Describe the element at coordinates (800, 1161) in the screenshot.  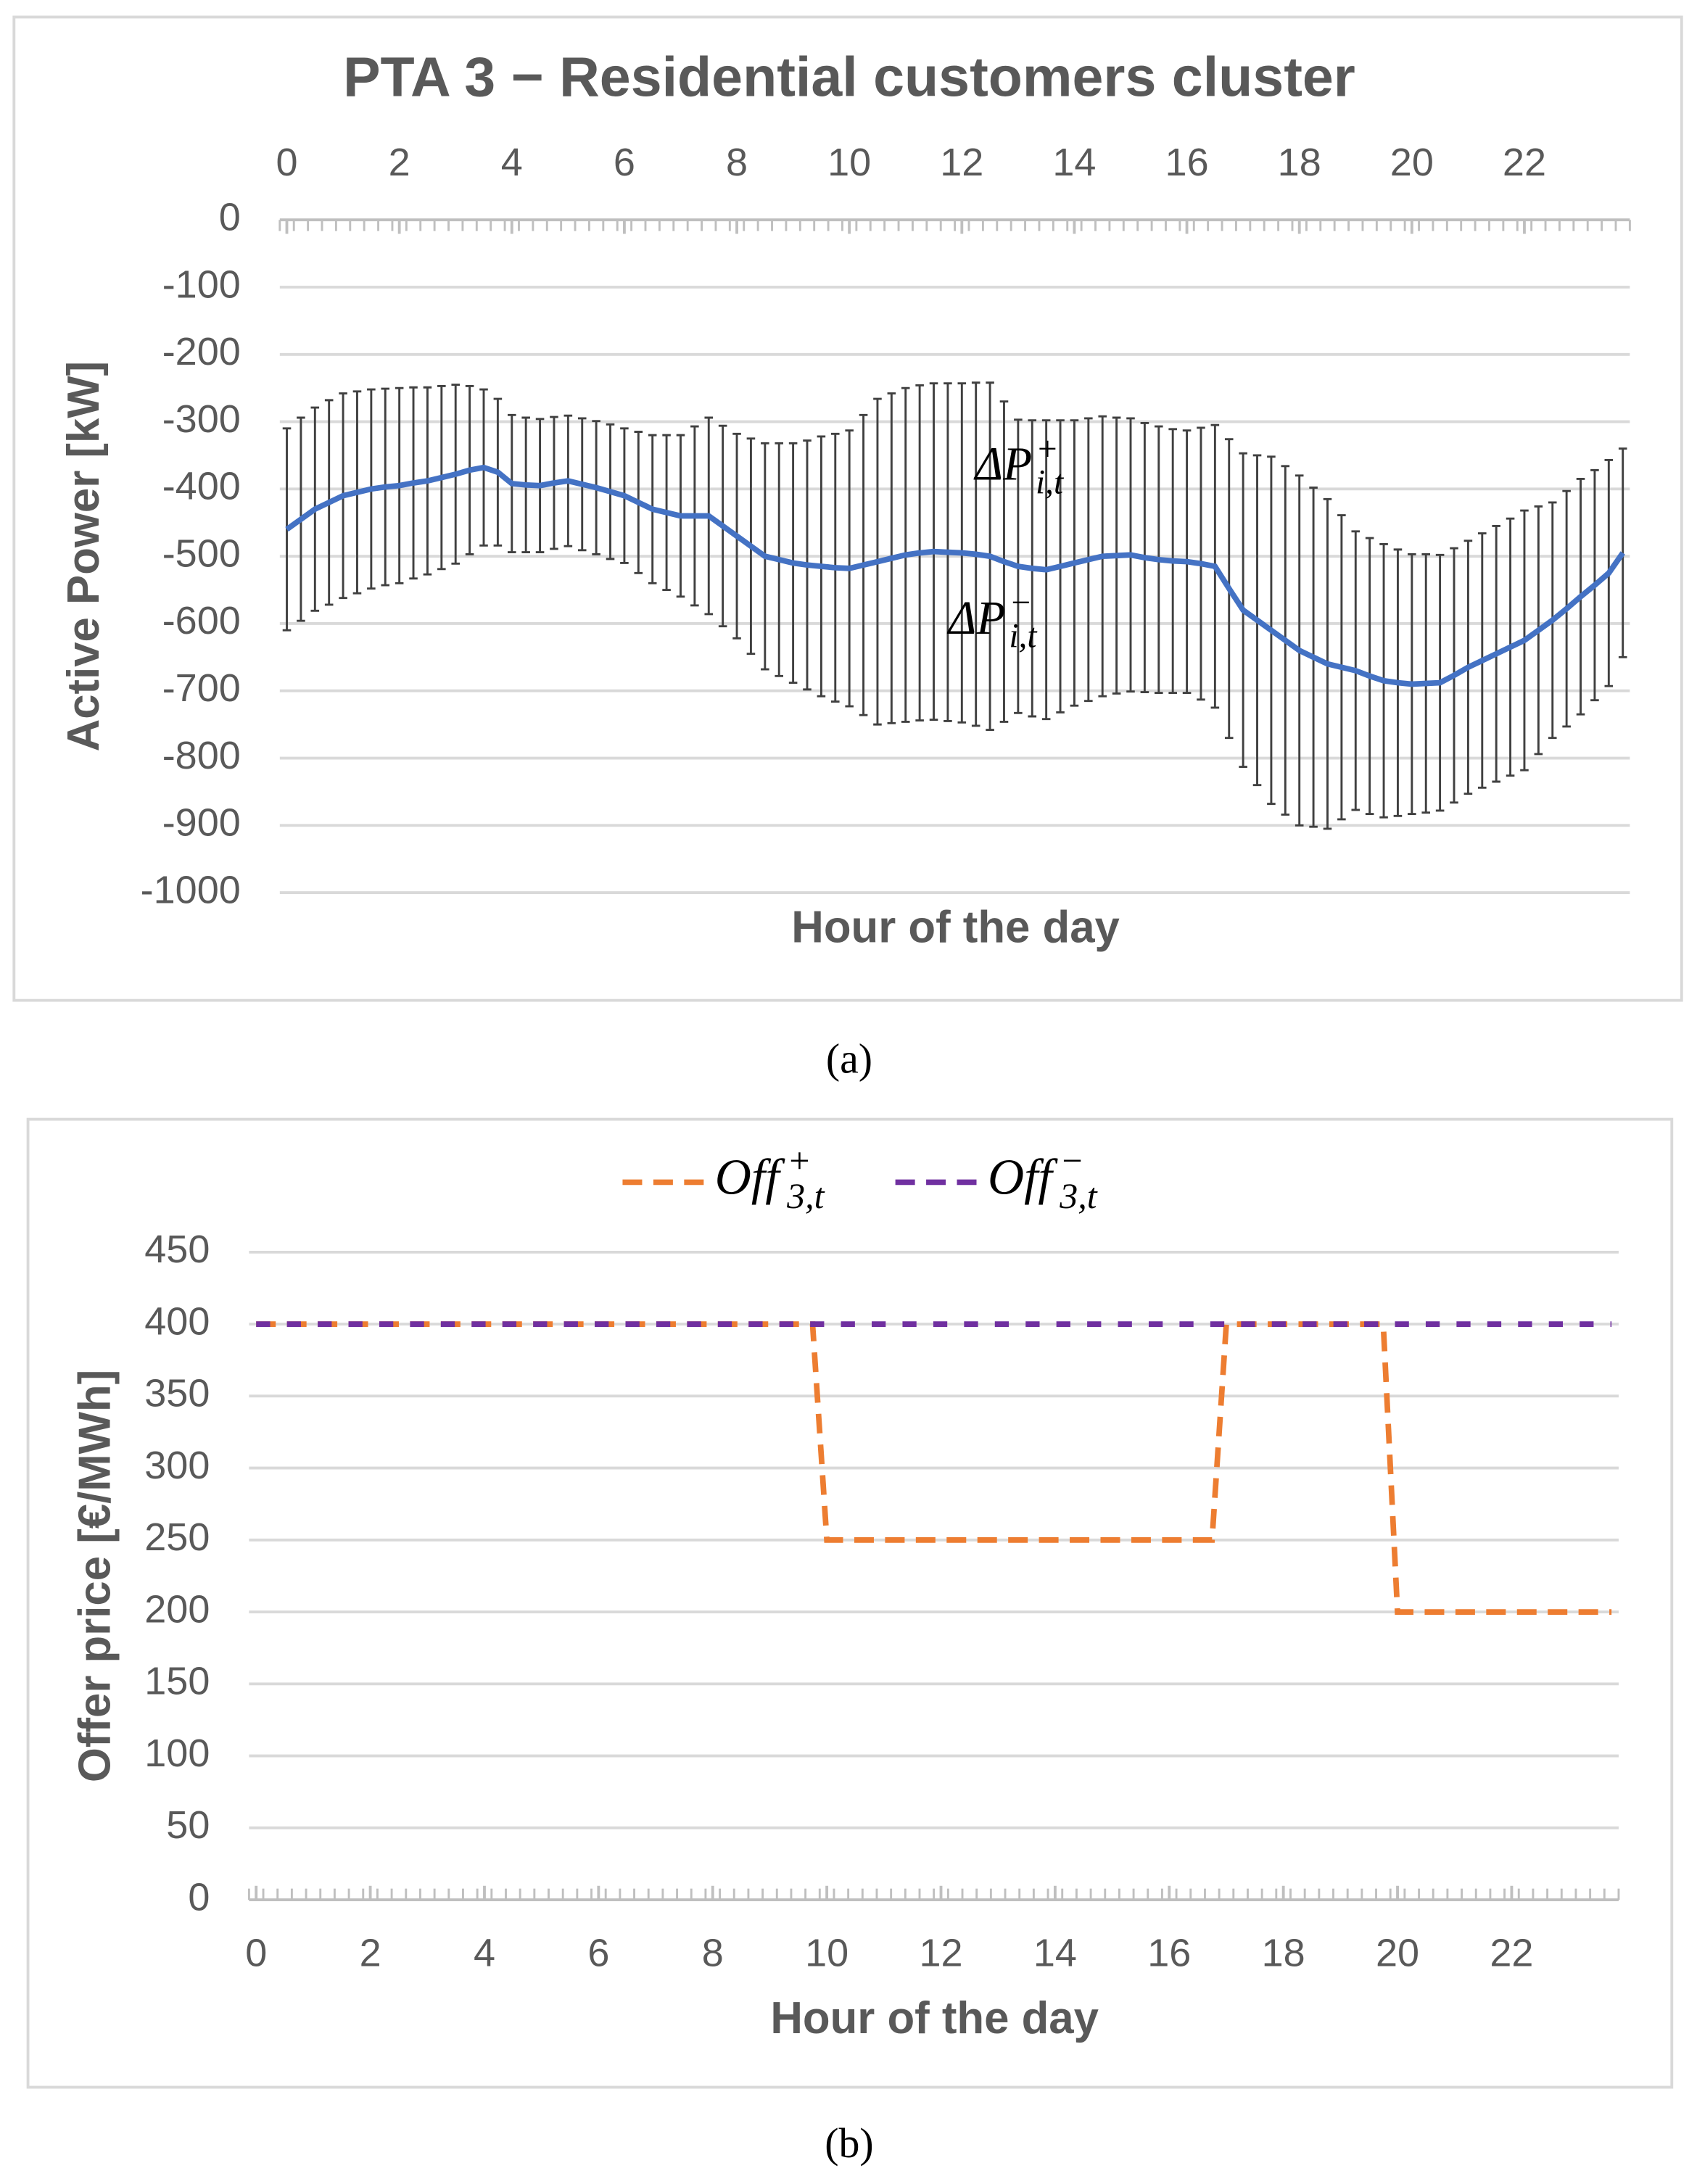
I see `legend-label-sup: +` at that location.